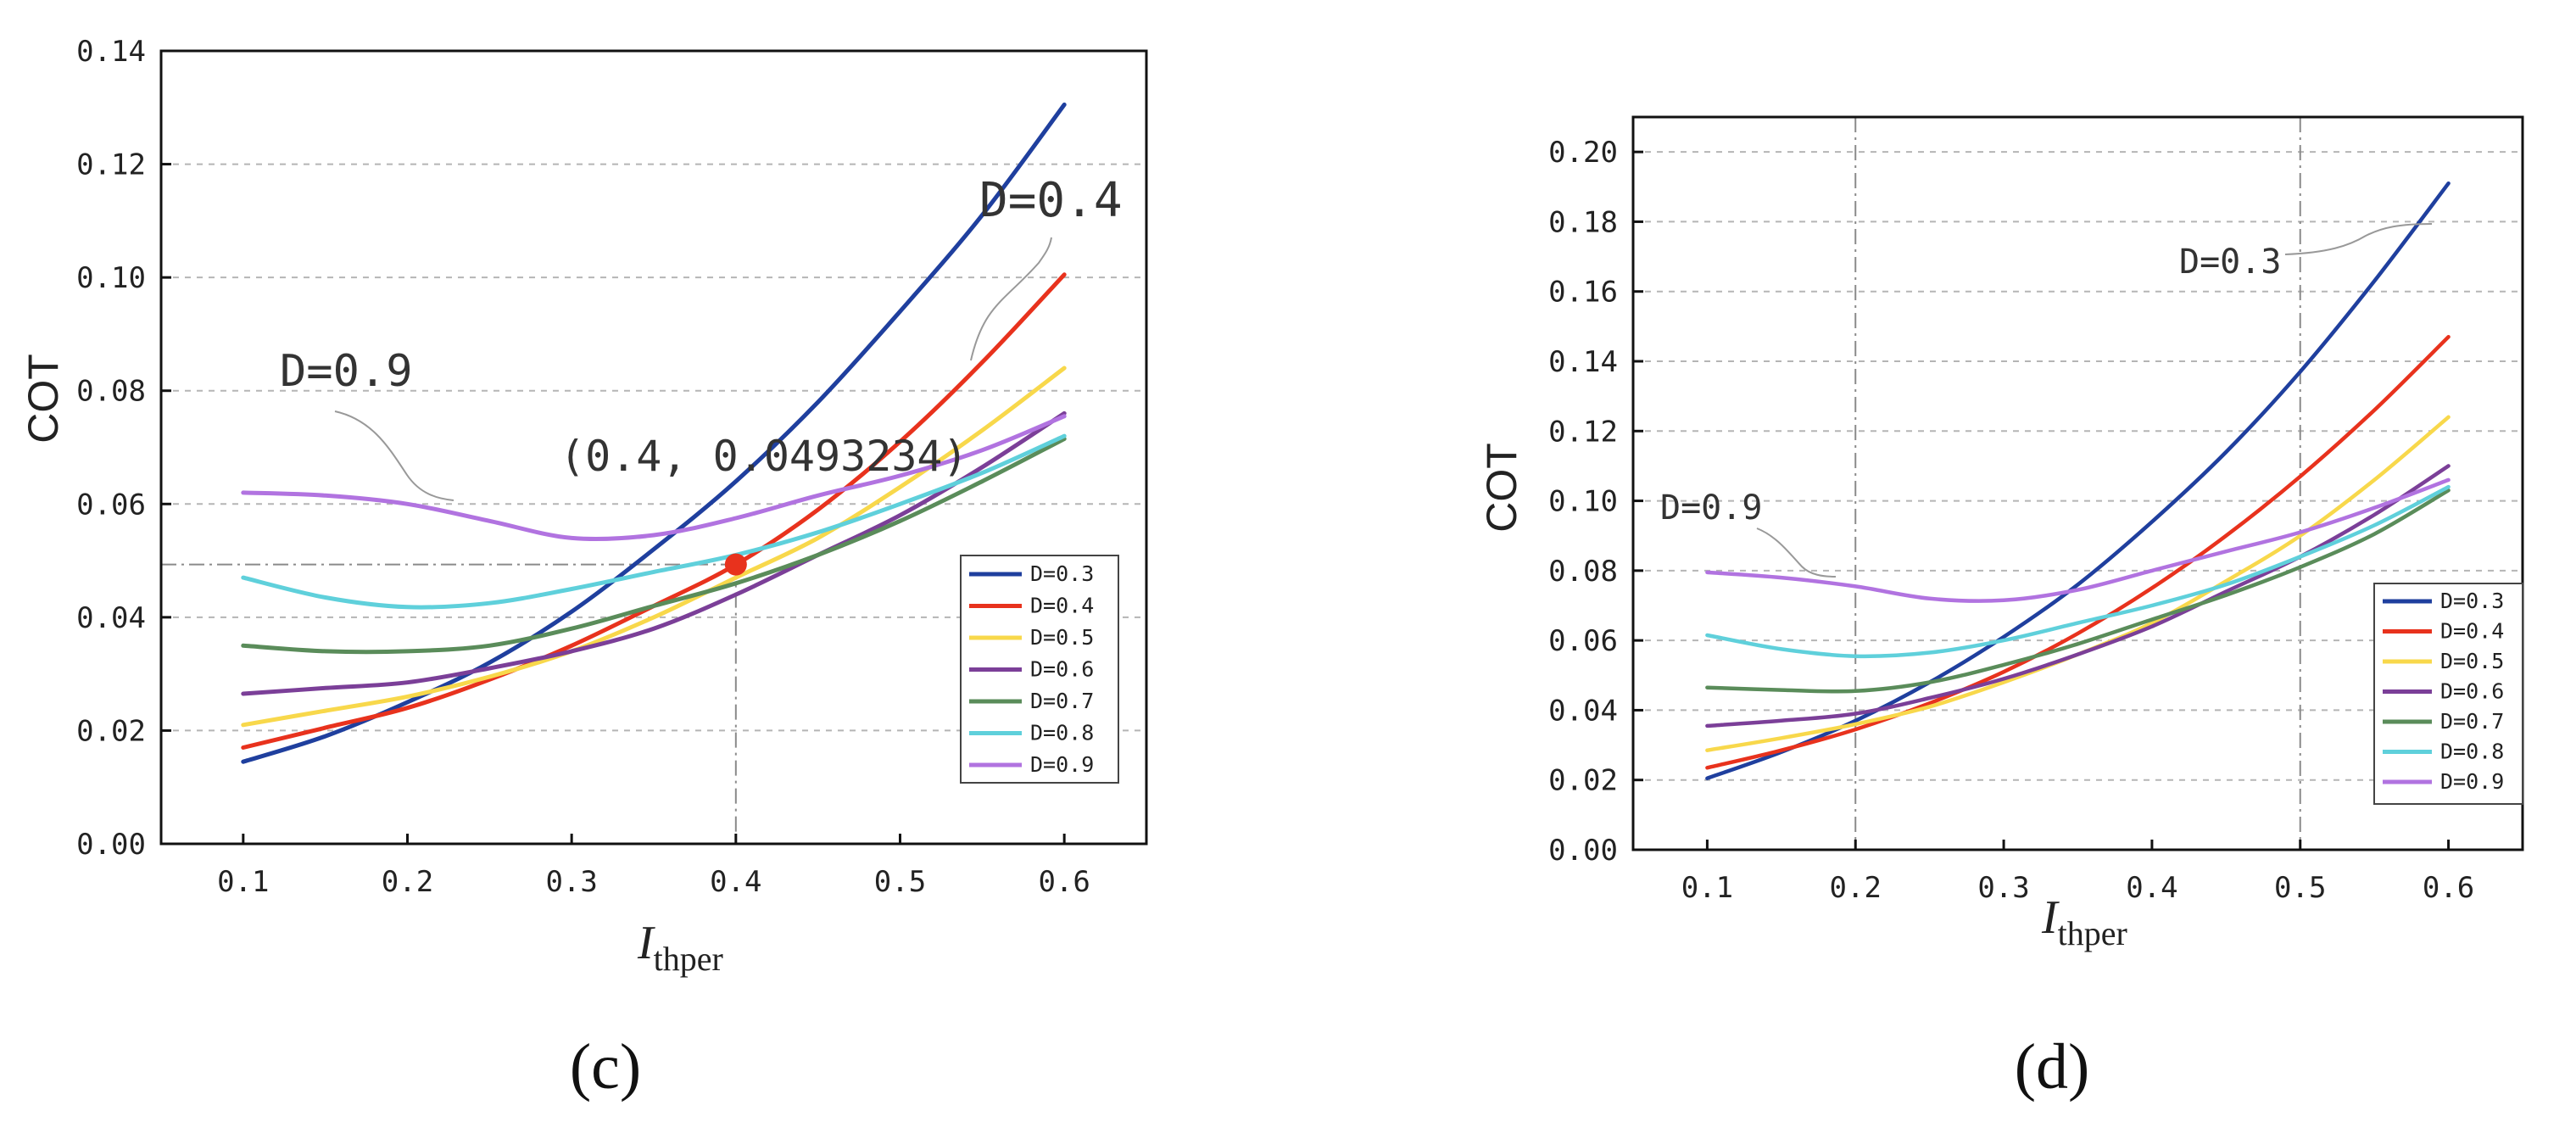 The width and height of the screenshot is (2576, 1122). I want to click on c-xtick-label-3: 0.4, so click(735, 882).